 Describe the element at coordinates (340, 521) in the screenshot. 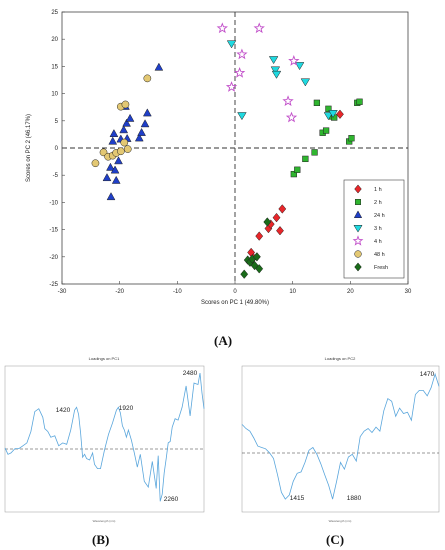

I see `panel-c-xlabel: Wavelength (nm)` at that location.